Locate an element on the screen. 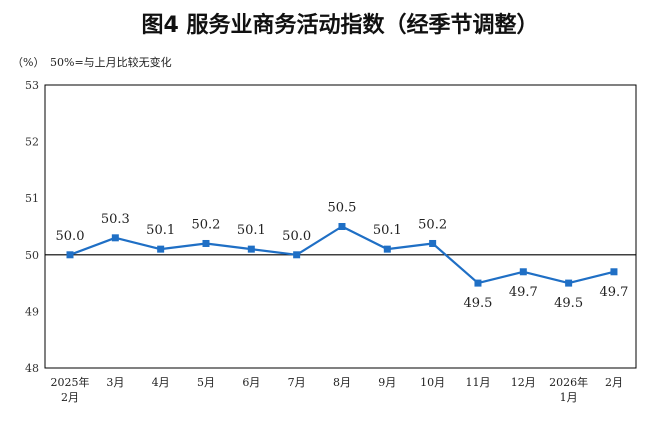 Image resolution: width=655 pixels, height=429 pixels. x-tick-label-line: 11月 is located at coordinates (477, 382).